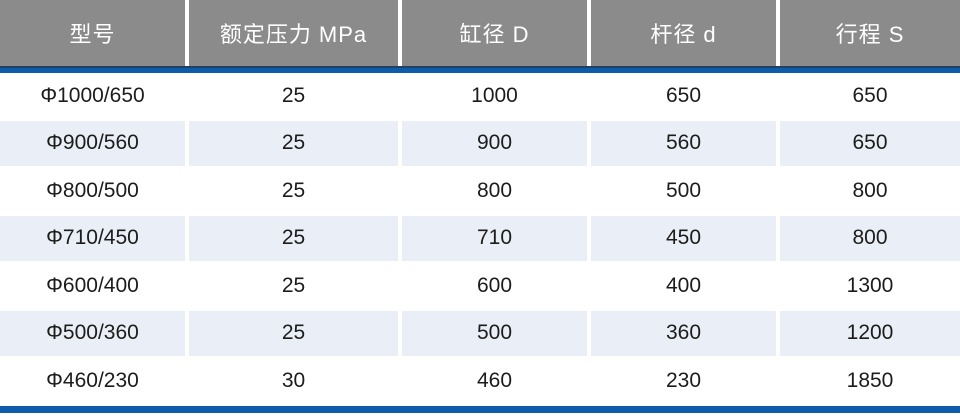 This screenshot has height=417, width=960. I want to click on model-cell: Φ1000/650, so click(94, 96).